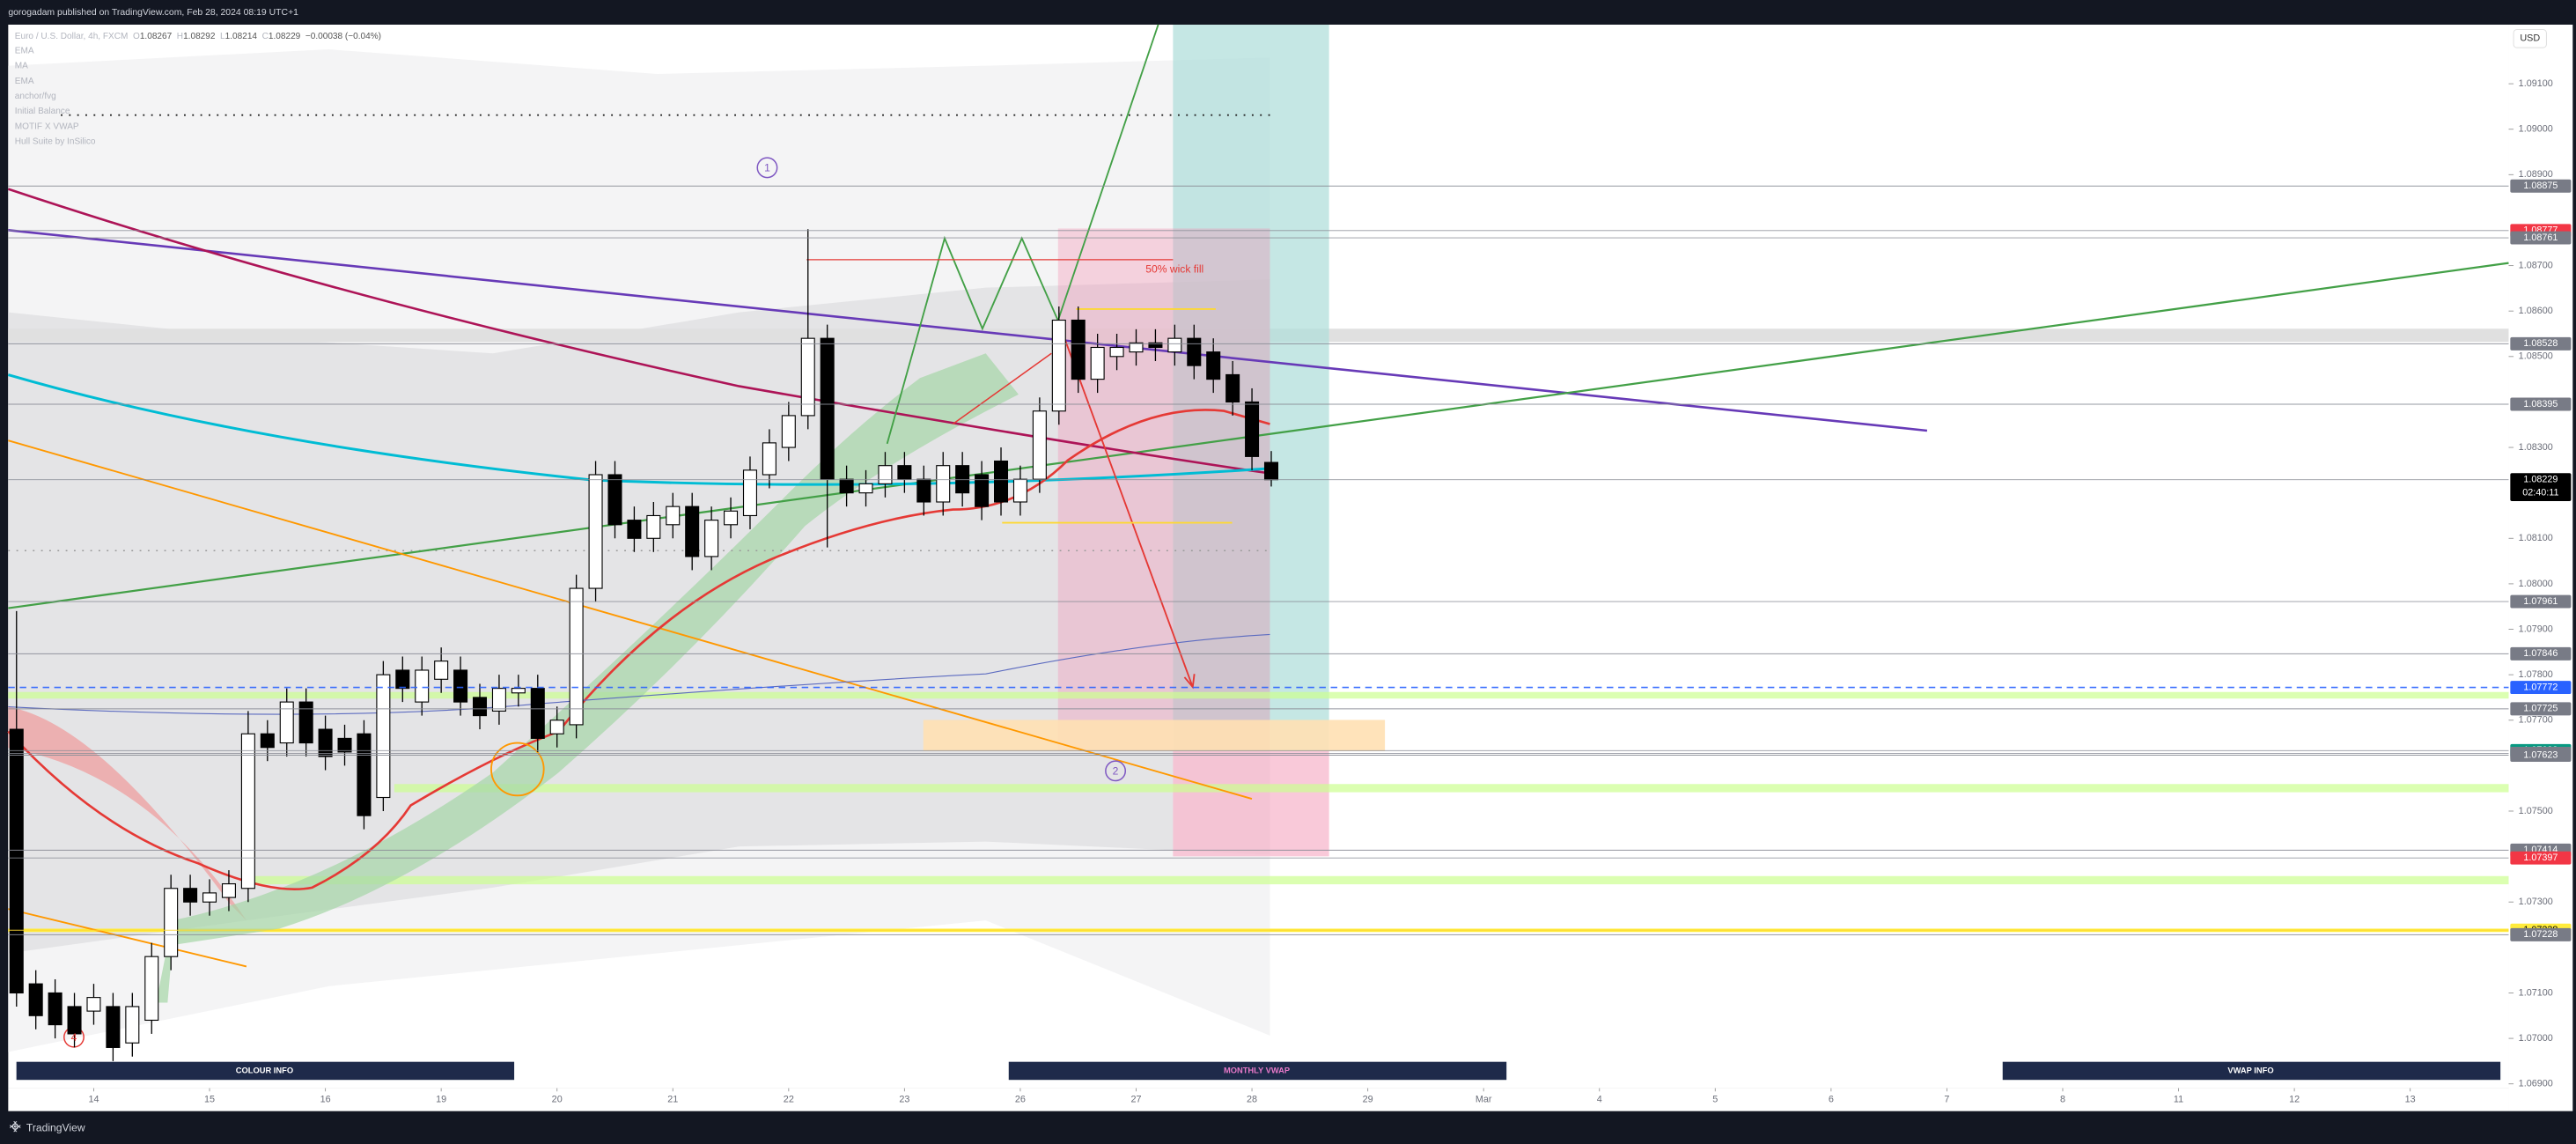  Describe the element at coordinates (1174, 268) in the screenshot. I see `annotation: 50% wick fill` at that location.